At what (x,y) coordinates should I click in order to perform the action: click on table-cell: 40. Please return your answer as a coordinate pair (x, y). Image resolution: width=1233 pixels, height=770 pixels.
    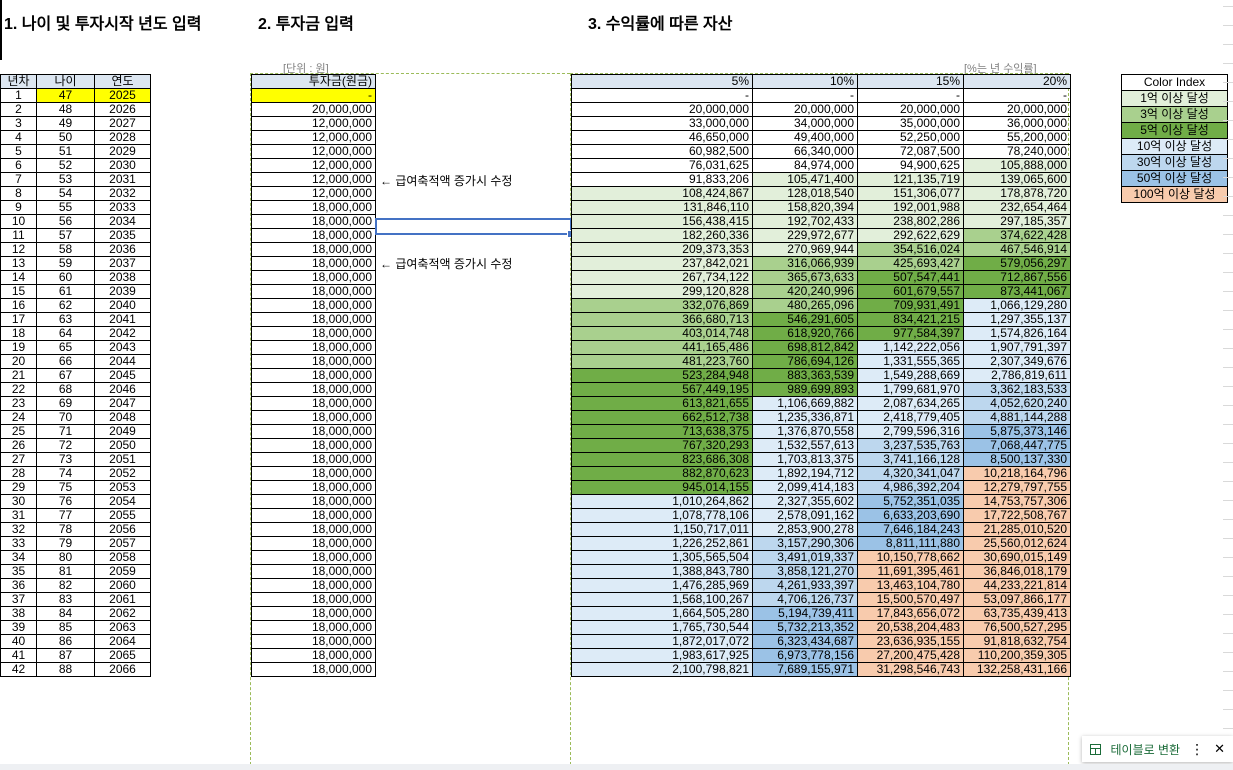
    Looking at the image, I should click on (18, 641).